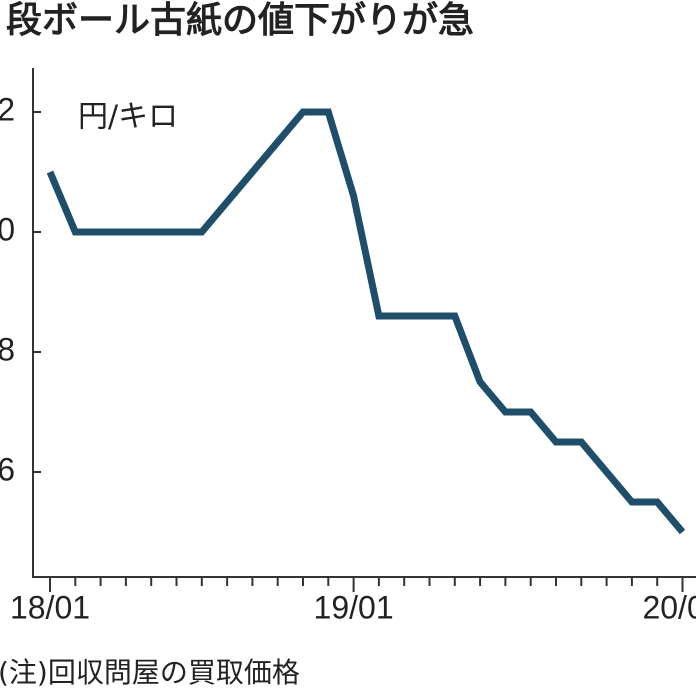 This screenshot has width=696, height=696. Describe the element at coordinates (150, 672) in the screenshot. I see `note: (注)回収問屋の買取価格` at that location.